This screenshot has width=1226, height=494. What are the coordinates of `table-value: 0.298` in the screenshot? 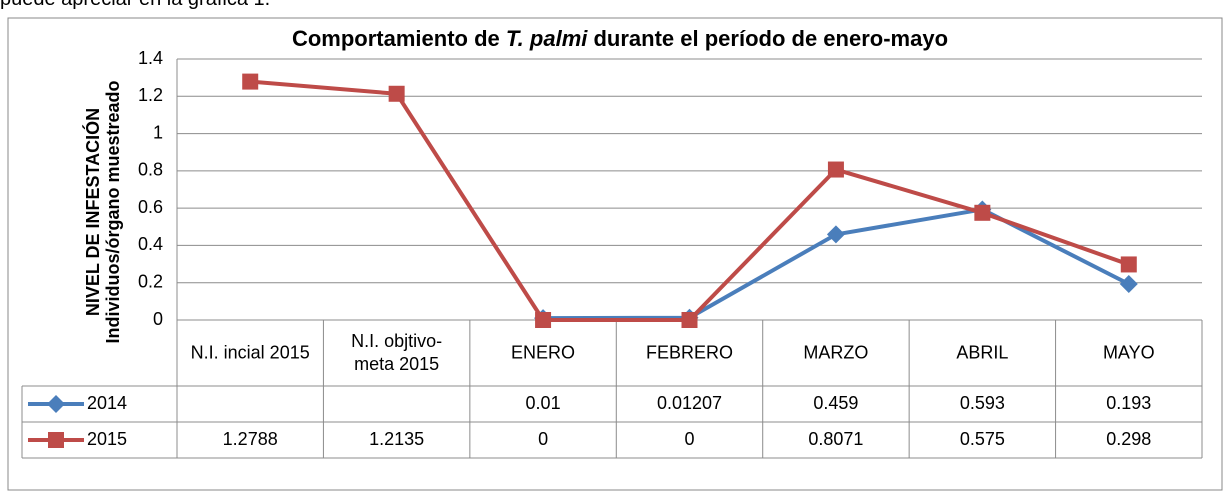 It's located at (1128, 439).